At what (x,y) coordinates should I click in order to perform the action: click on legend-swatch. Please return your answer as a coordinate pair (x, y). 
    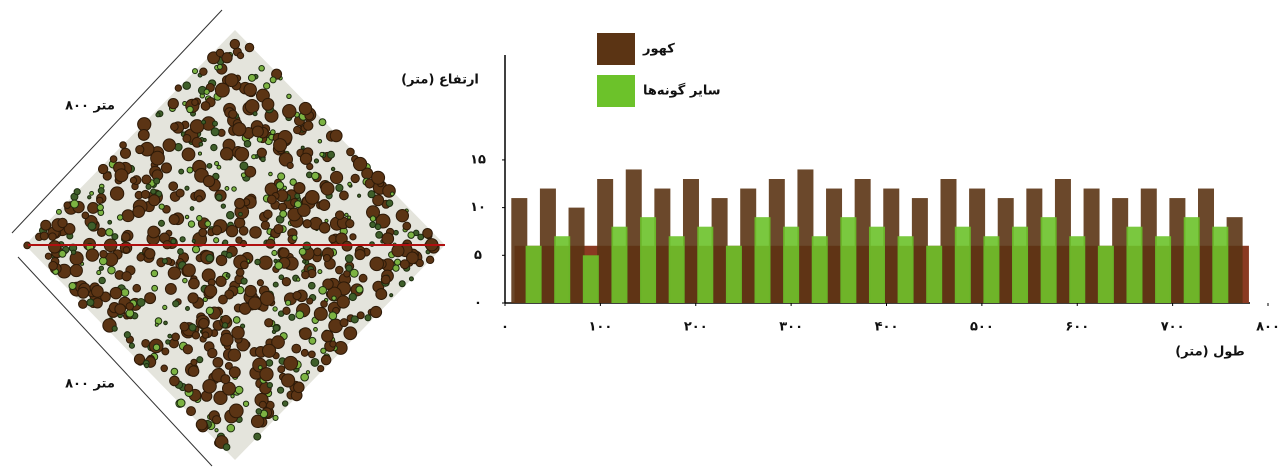
    Looking at the image, I should click on (616, 49).